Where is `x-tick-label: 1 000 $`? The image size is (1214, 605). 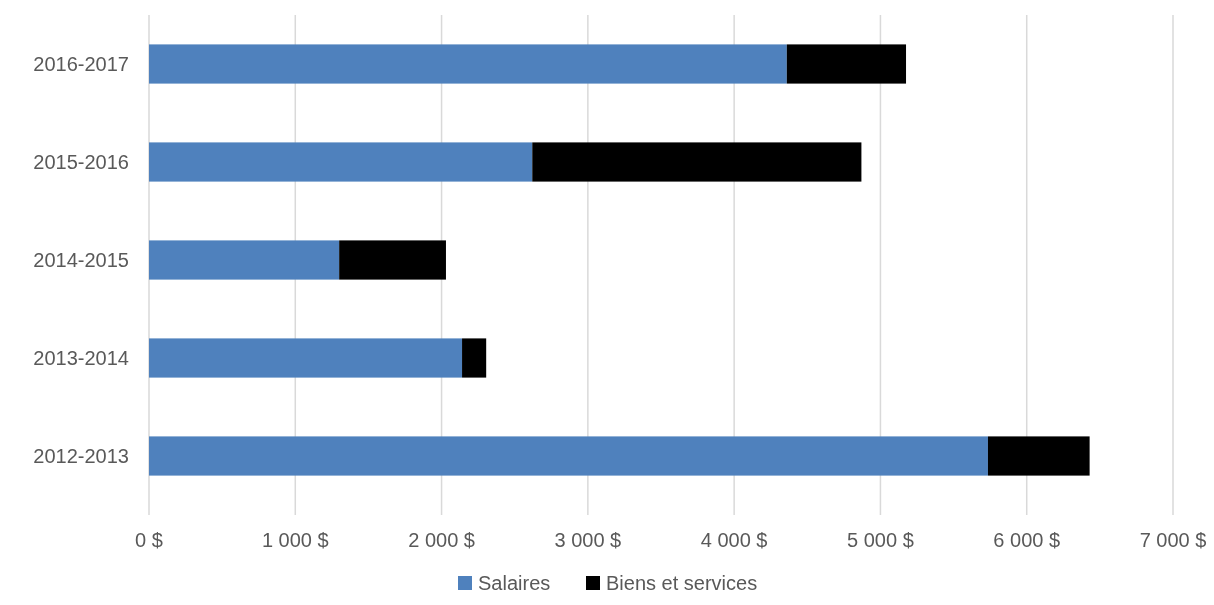 x-tick-label: 1 000 $ is located at coordinates (295, 540).